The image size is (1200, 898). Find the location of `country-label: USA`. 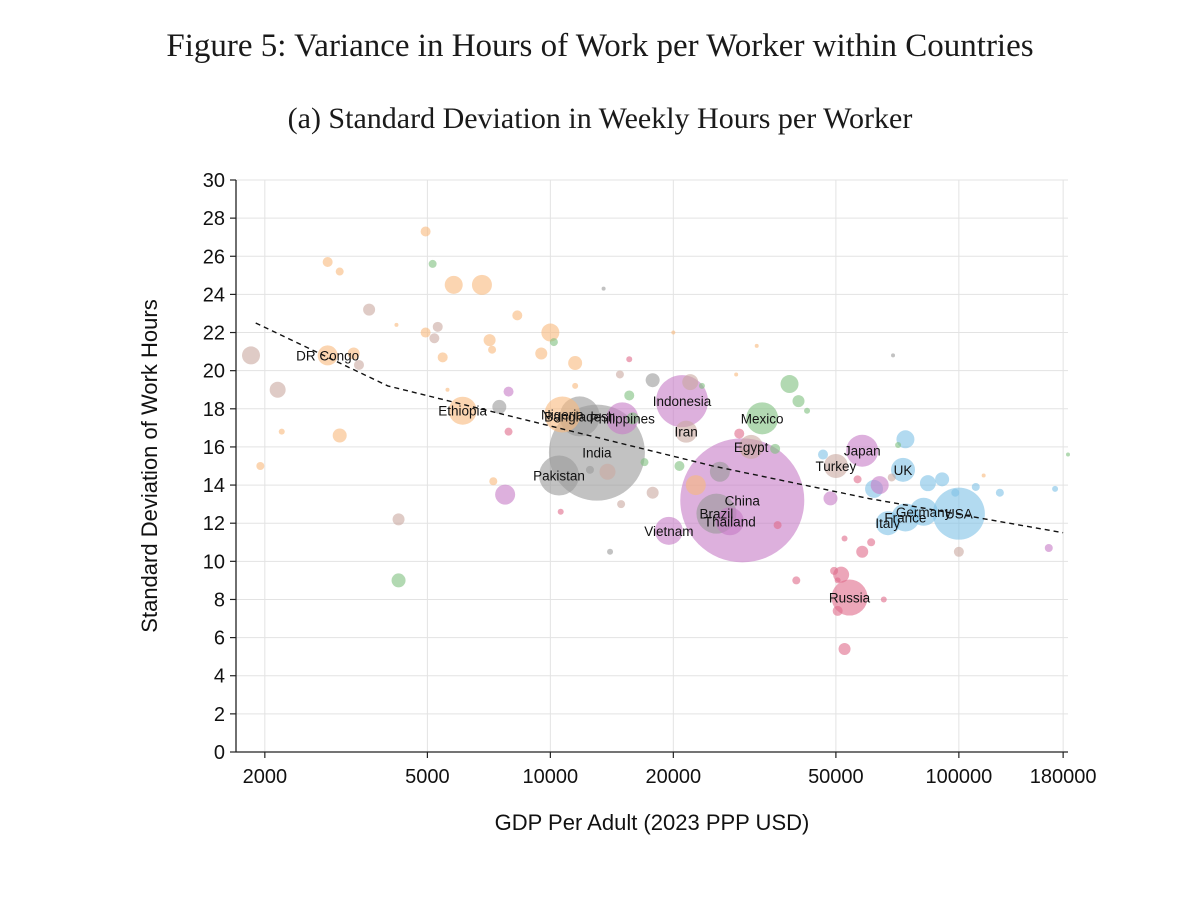

country-label: USA is located at coordinates (959, 514).